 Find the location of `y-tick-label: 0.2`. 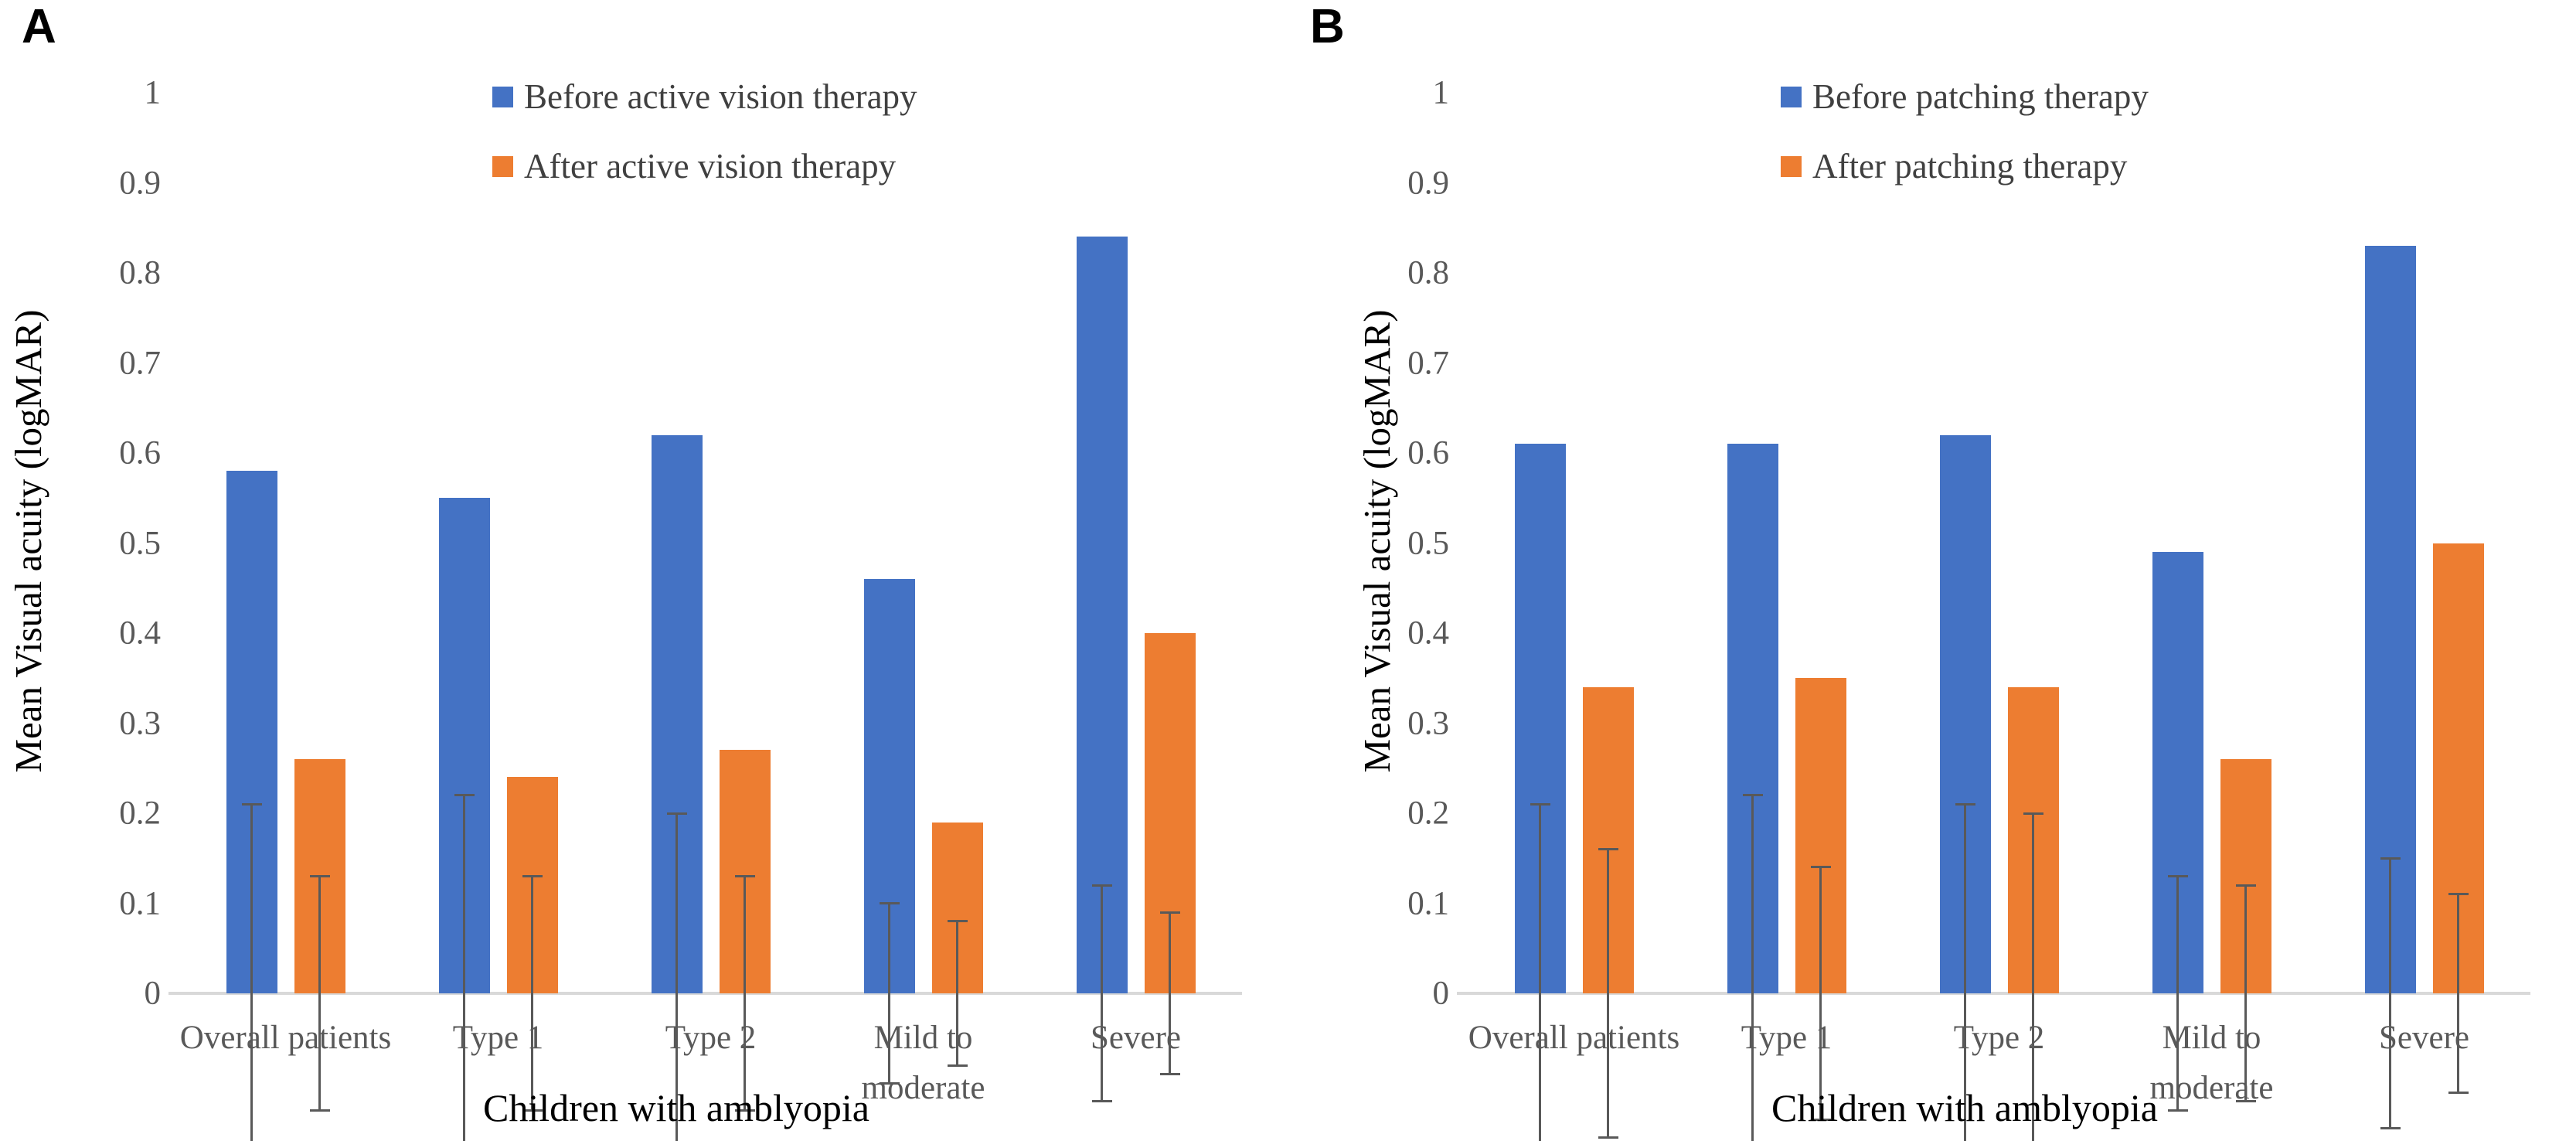

y-tick-label: 0.2 is located at coordinates (140, 813).